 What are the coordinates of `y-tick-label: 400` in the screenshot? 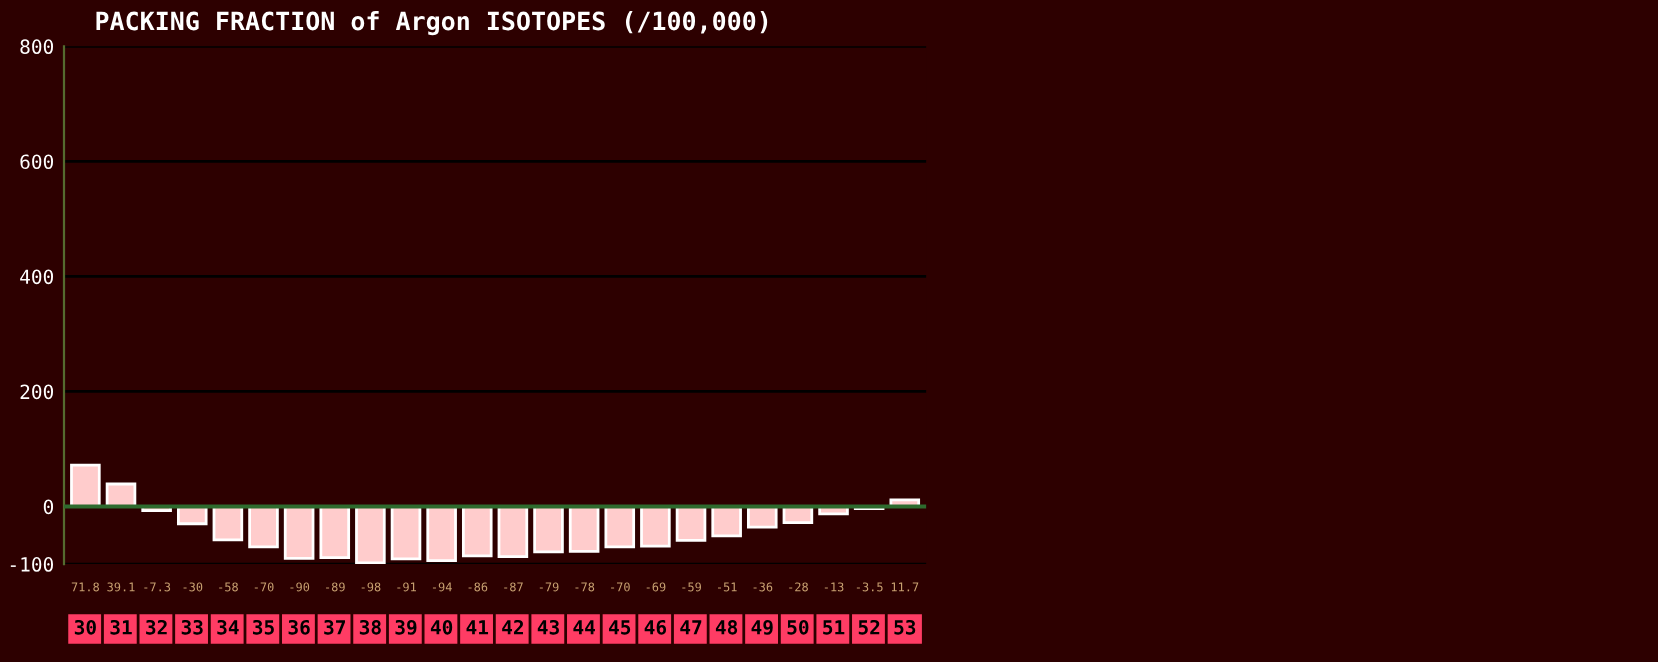 It's located at (37, 277).